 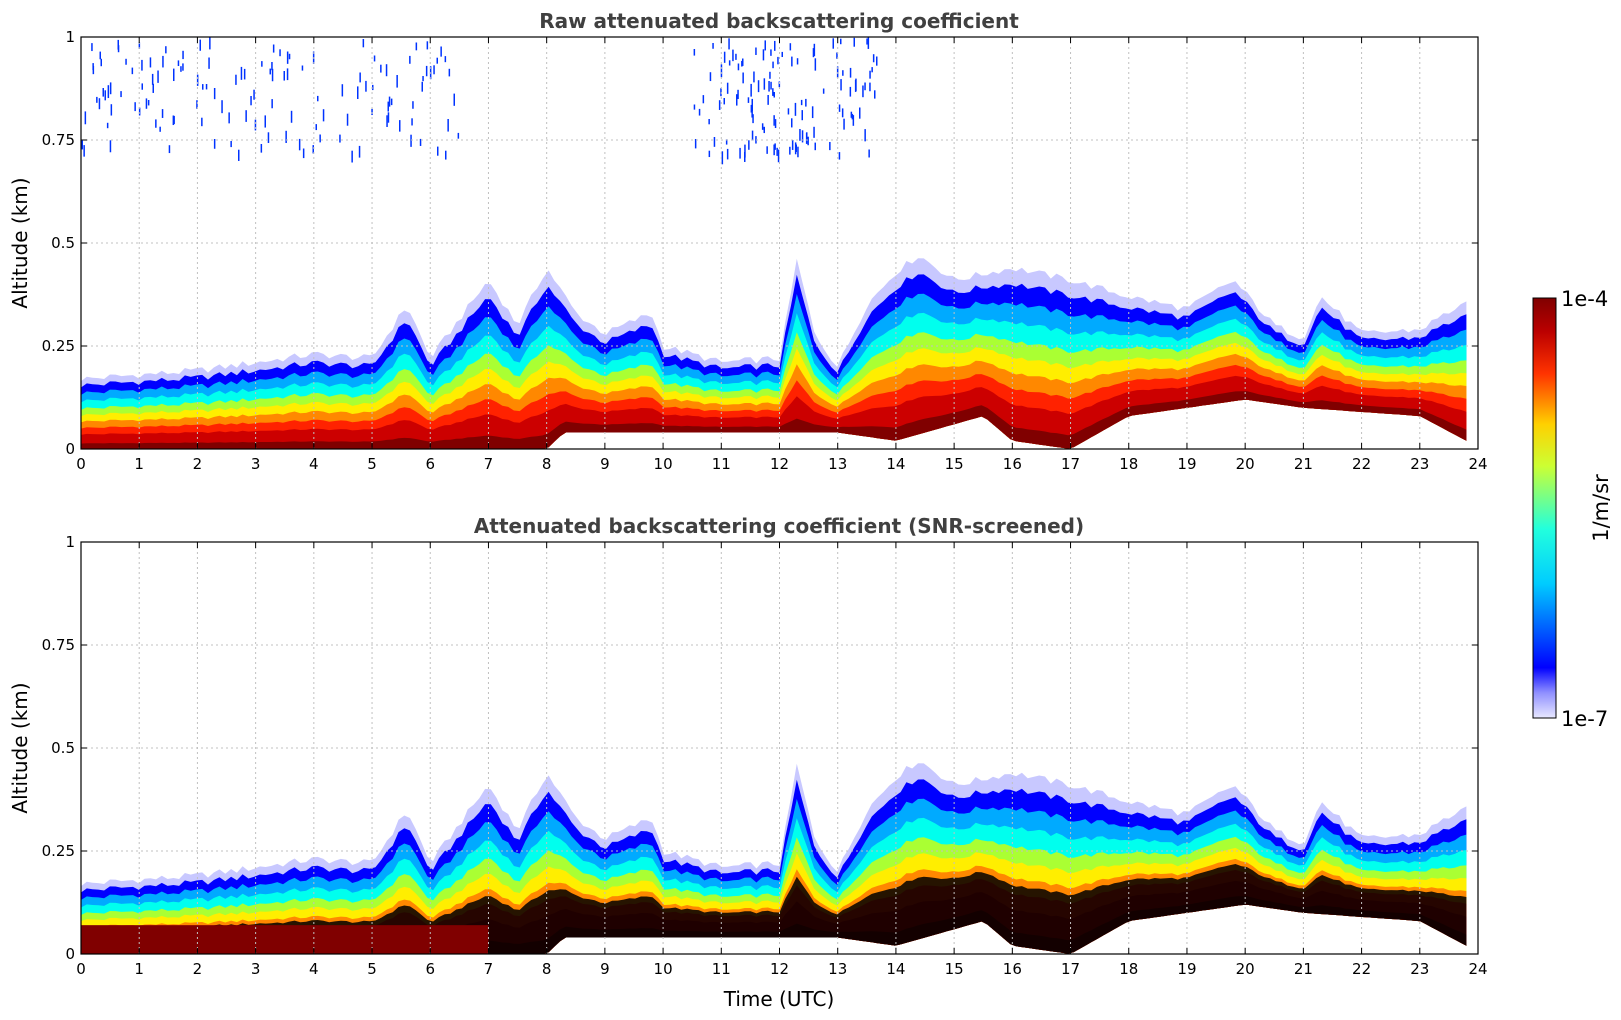 What do you see at coordinates (1012, 464) in the screenshot?
I see `x-tick-label: 16` at bounding box center [1012, 464].